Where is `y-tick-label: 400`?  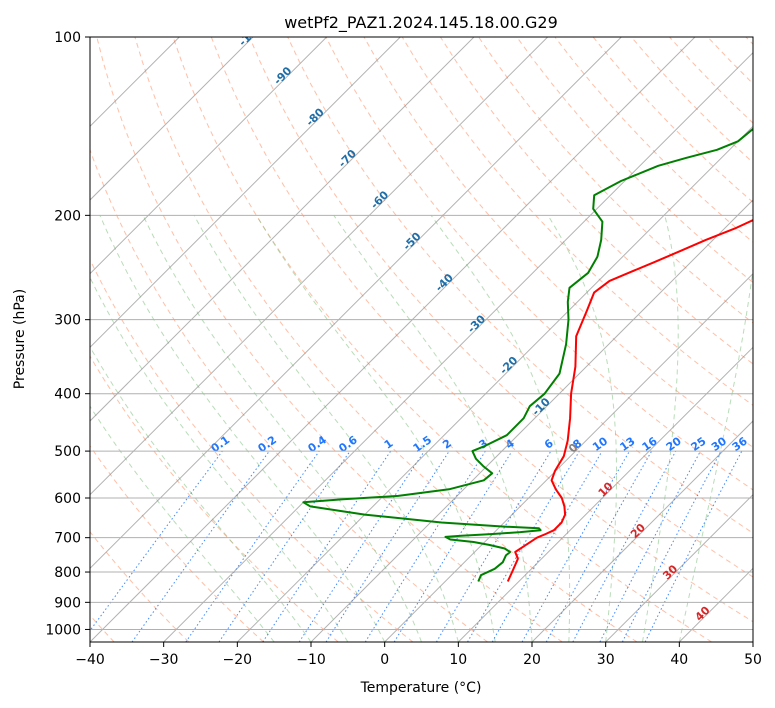 y-tick-label: 400 is located at coordinates (67, 395).